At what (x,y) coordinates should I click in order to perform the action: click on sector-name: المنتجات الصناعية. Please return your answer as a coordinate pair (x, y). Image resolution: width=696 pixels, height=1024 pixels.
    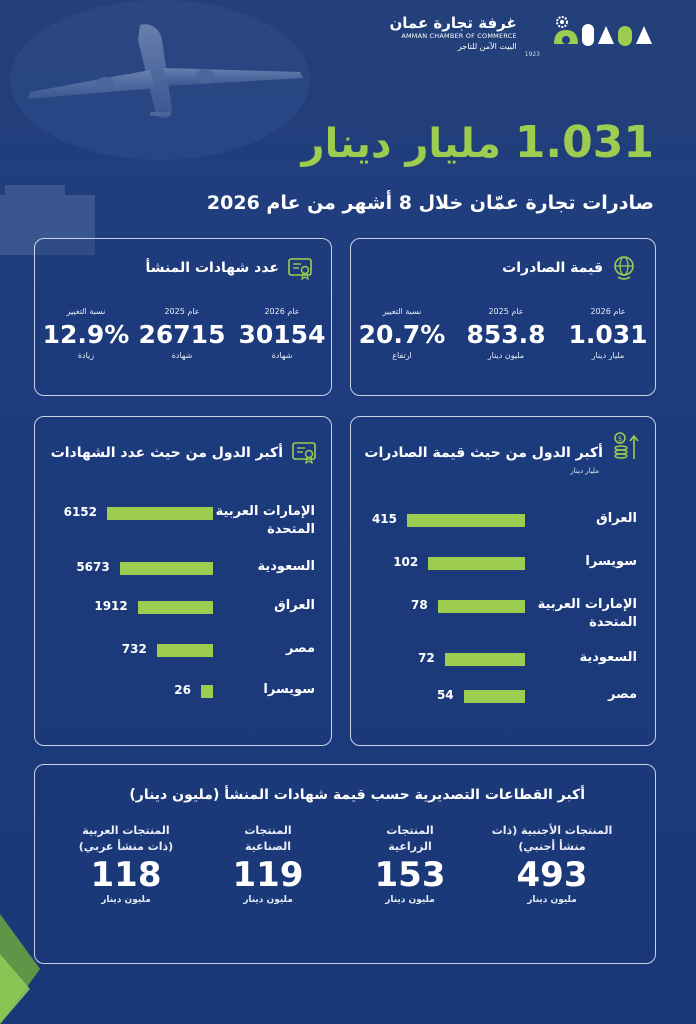
    Looking at the image, I should click on (268, 838).